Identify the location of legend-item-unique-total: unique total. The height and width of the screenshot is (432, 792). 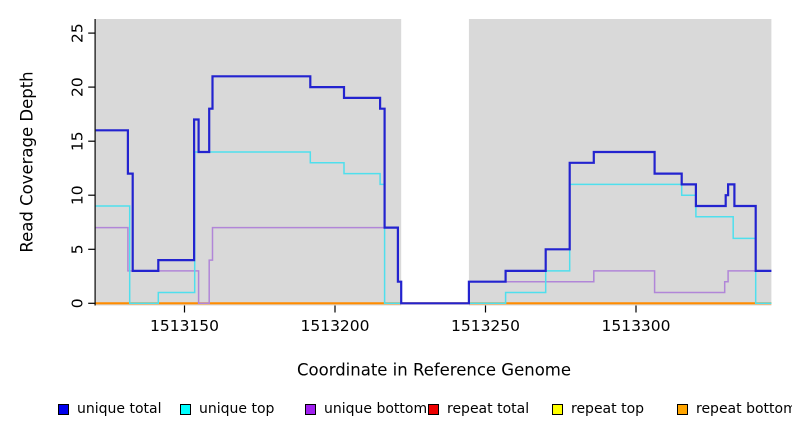
(109, 409).